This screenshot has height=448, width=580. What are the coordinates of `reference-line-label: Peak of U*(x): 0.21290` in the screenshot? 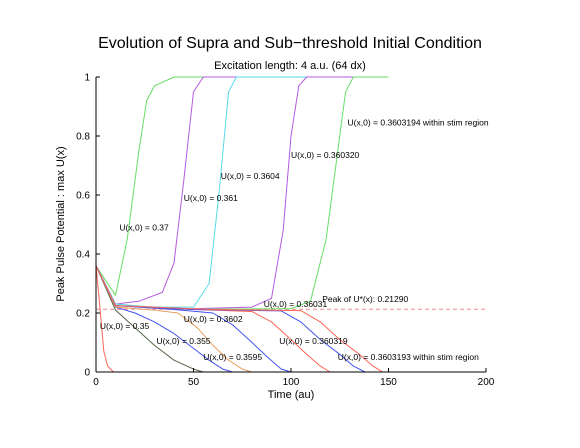 It's located at (365, 299).